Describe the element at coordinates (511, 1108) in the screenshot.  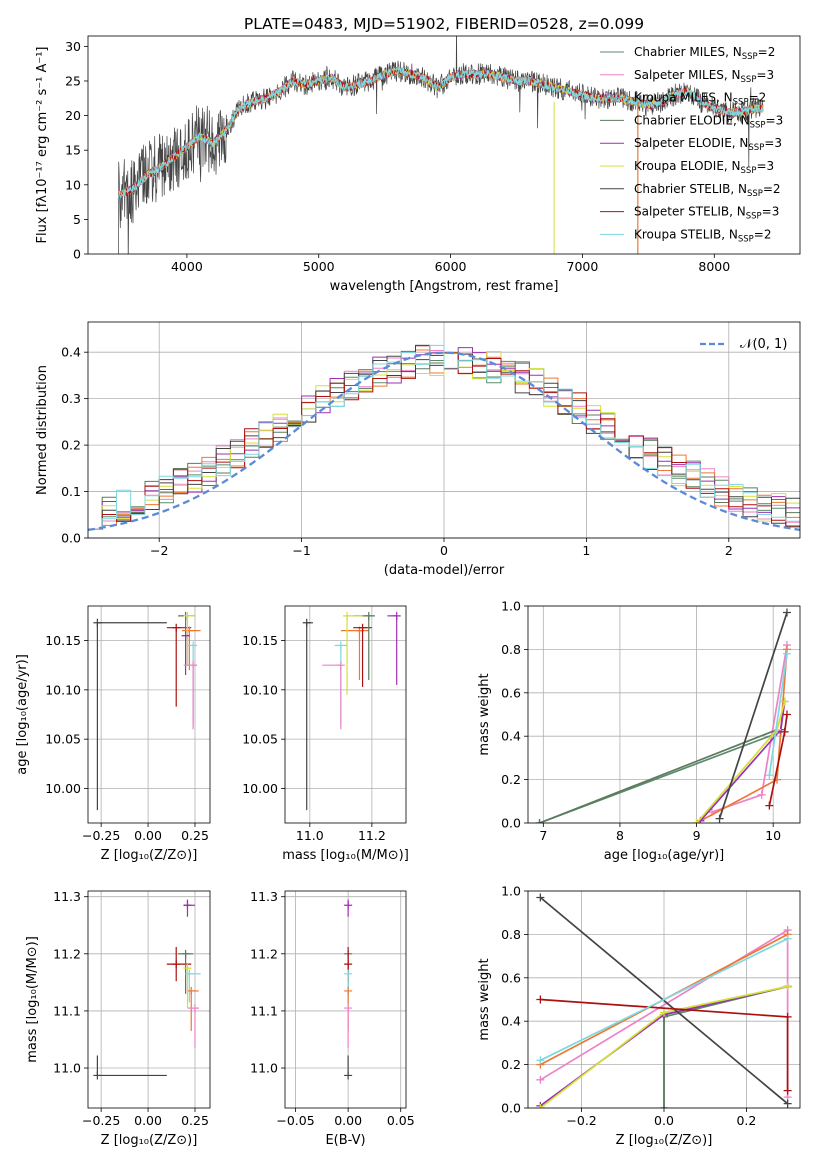
I see `y-tick-label: 0.0` at that location.